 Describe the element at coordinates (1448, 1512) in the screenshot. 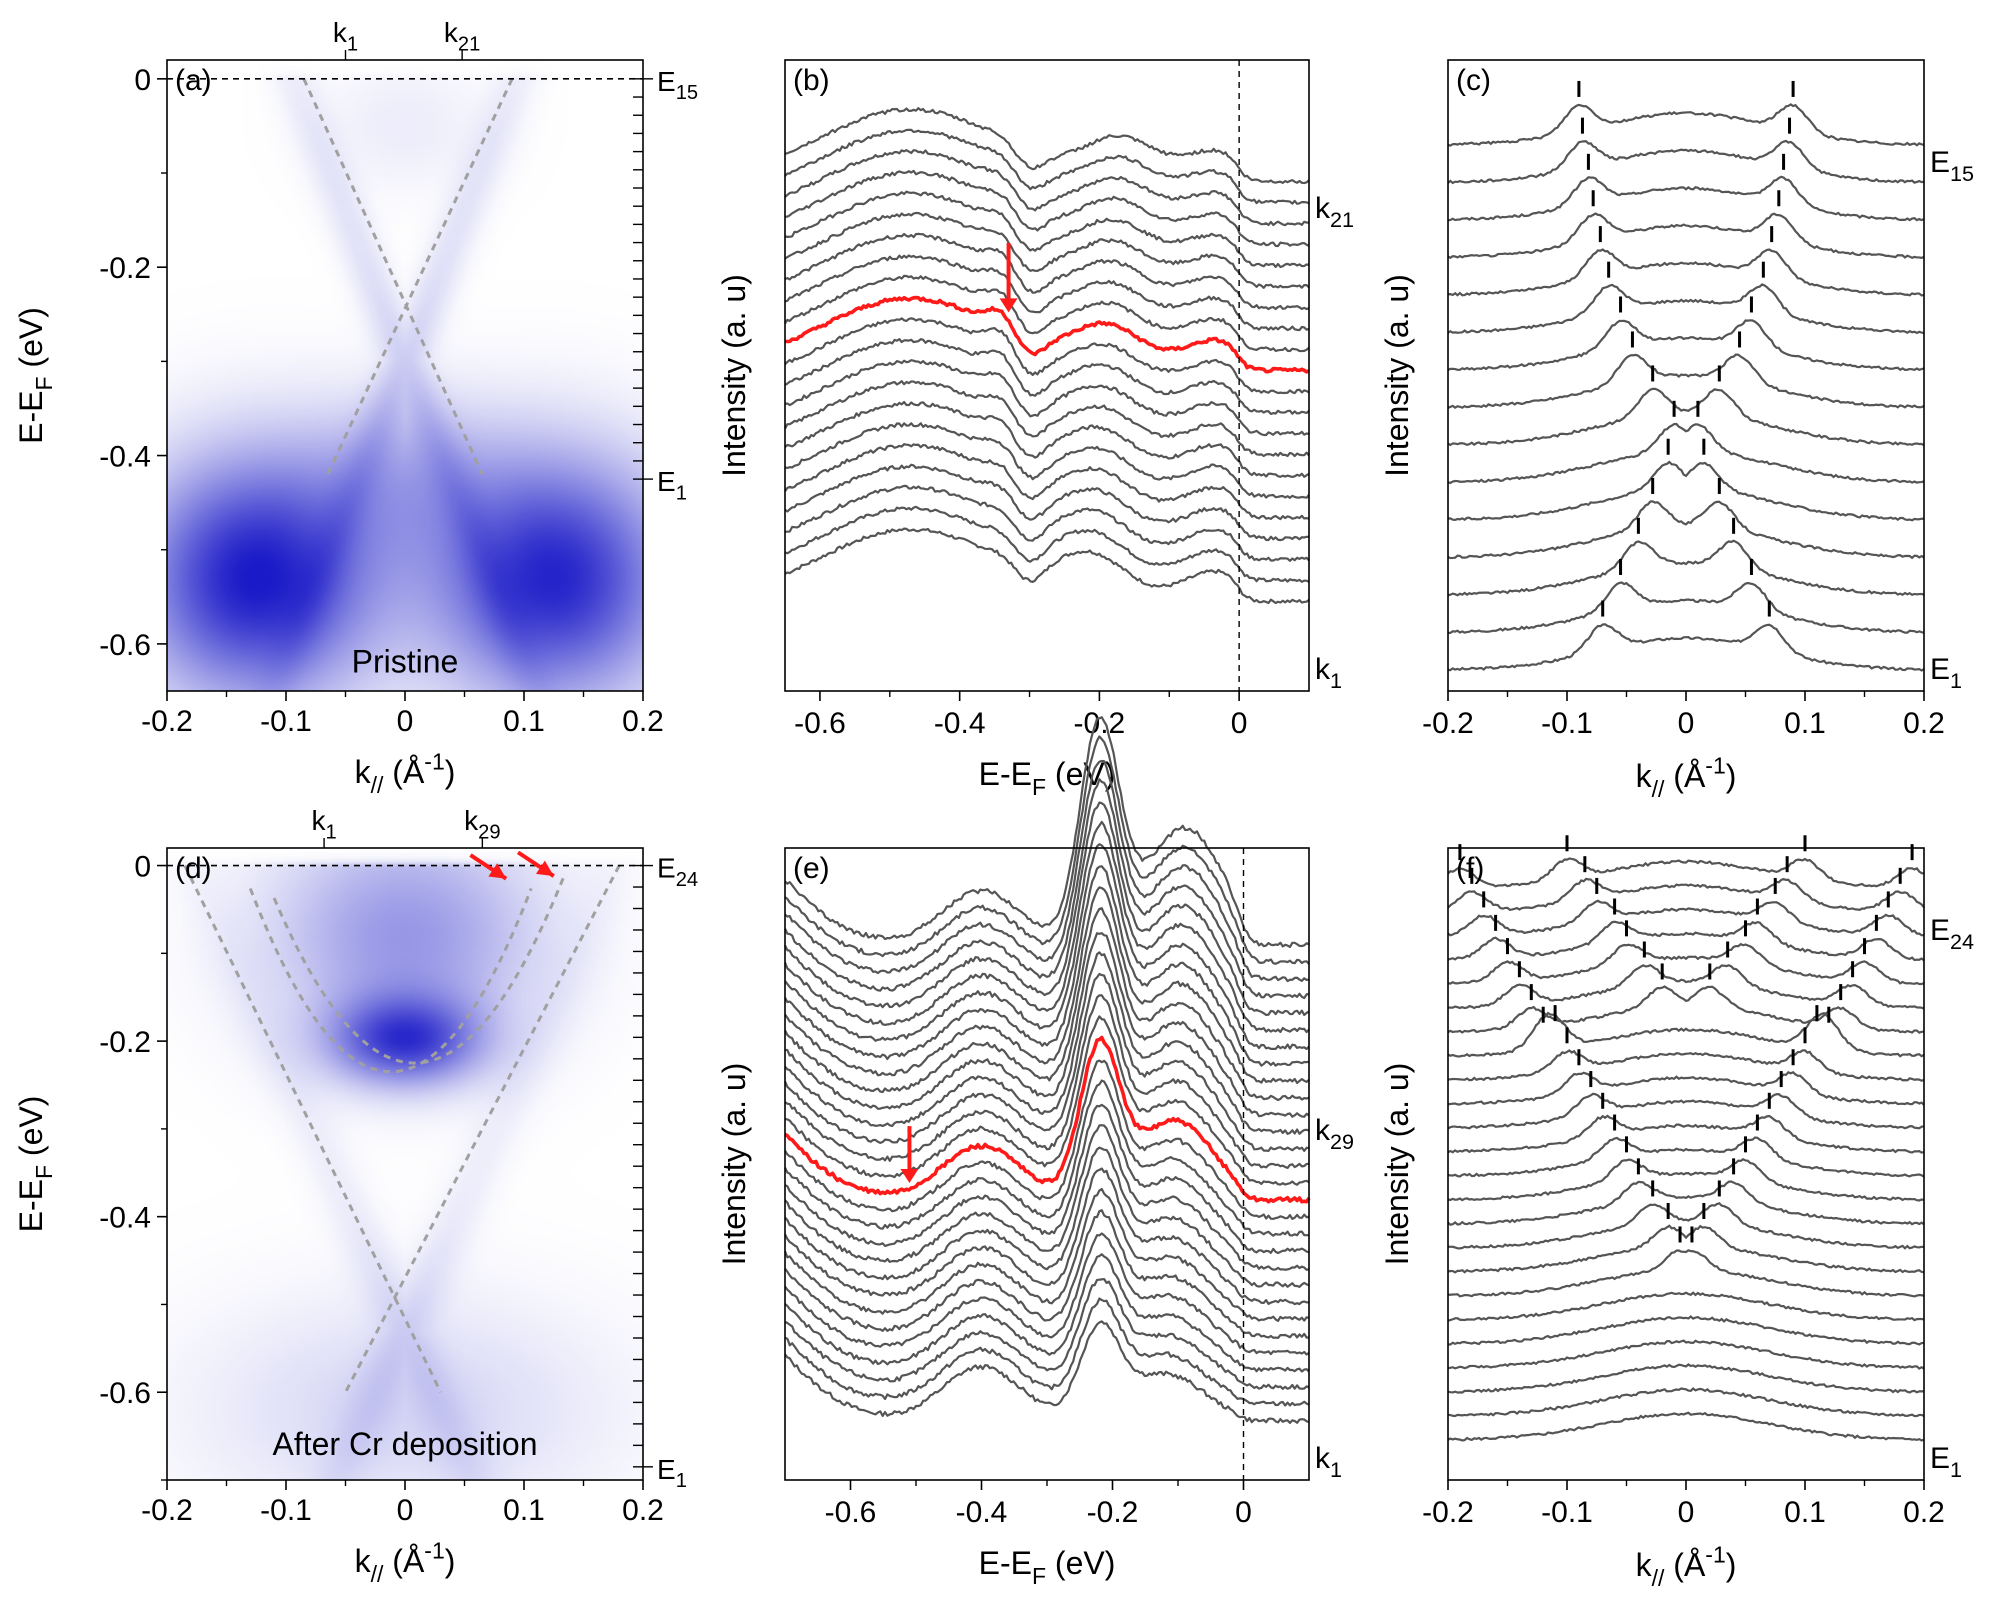

I see `x-tick-label: -0.2` at that location.